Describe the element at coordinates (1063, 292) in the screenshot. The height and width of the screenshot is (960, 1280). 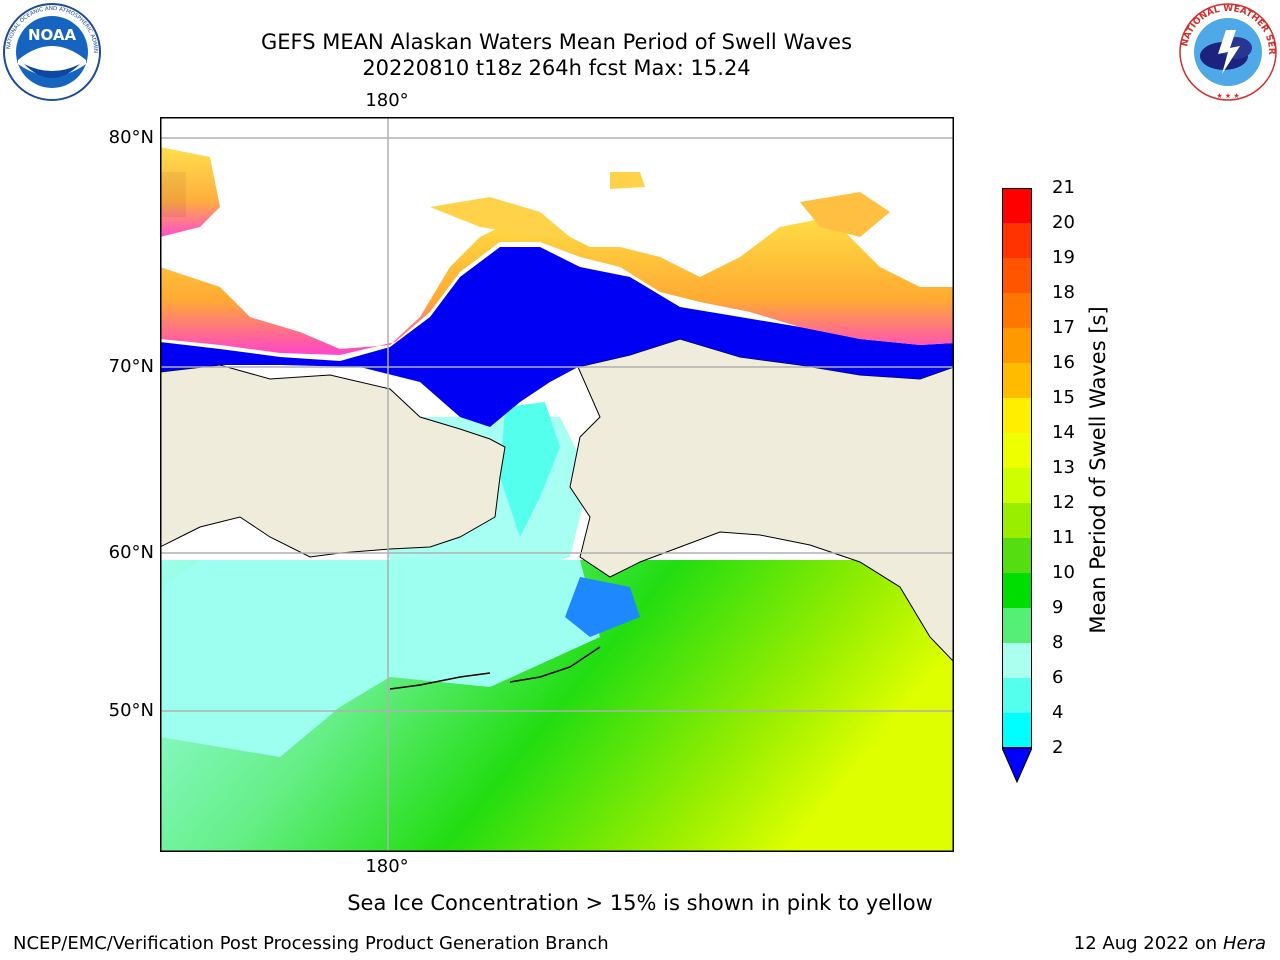
I see `colorbar-tick-label: 18` at that location.